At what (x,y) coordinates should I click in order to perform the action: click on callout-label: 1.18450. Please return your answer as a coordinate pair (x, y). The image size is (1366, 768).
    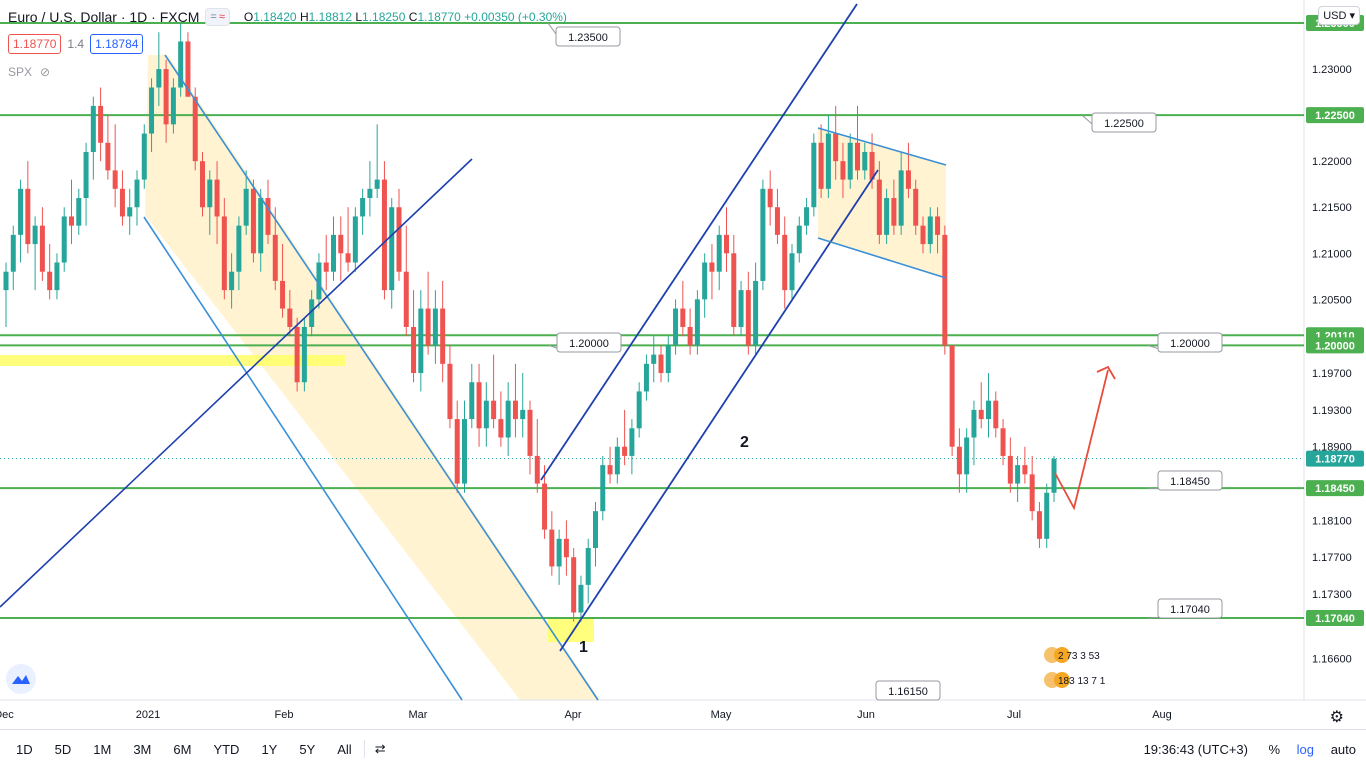
    Looking at the image, I should click on (1190, 482).